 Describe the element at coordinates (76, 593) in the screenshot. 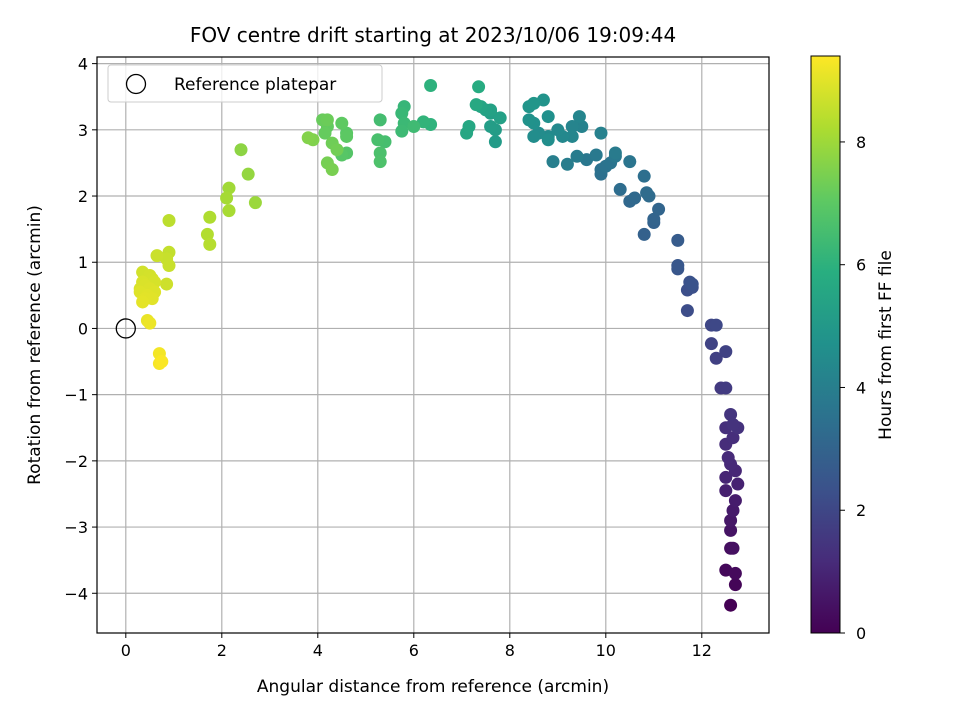

I see `y-tick-label: −4` at that location.